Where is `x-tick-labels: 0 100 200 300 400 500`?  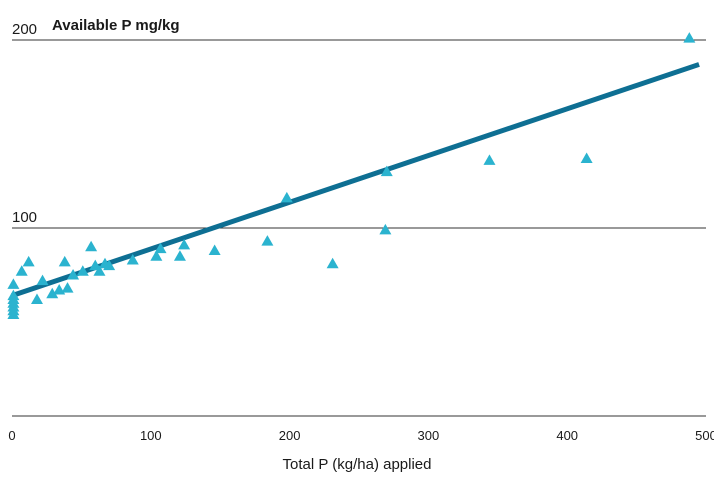
x-tick-labels: 0 100 200 300 400 500 is located at coordinates (361, 435).